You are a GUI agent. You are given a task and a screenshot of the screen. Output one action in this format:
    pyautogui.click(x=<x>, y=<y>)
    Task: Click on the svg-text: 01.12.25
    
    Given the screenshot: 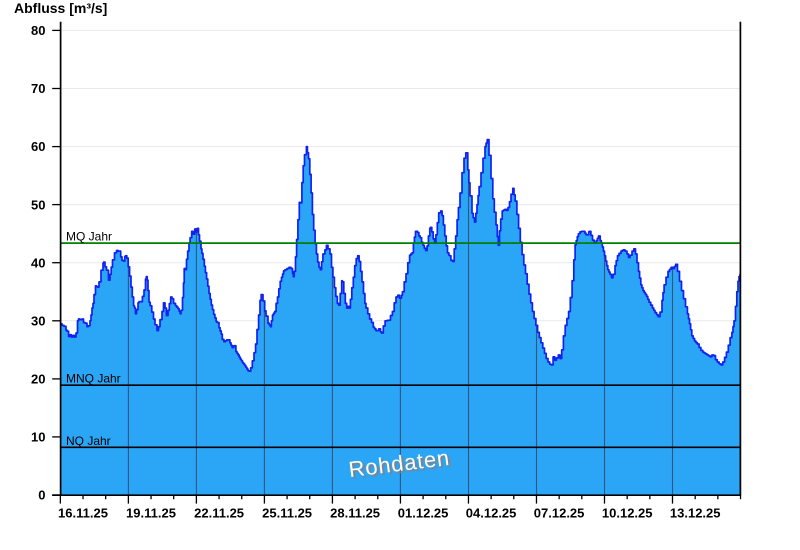 What is the action you would take?
    pyautogui.click(x=423, y=513)
    